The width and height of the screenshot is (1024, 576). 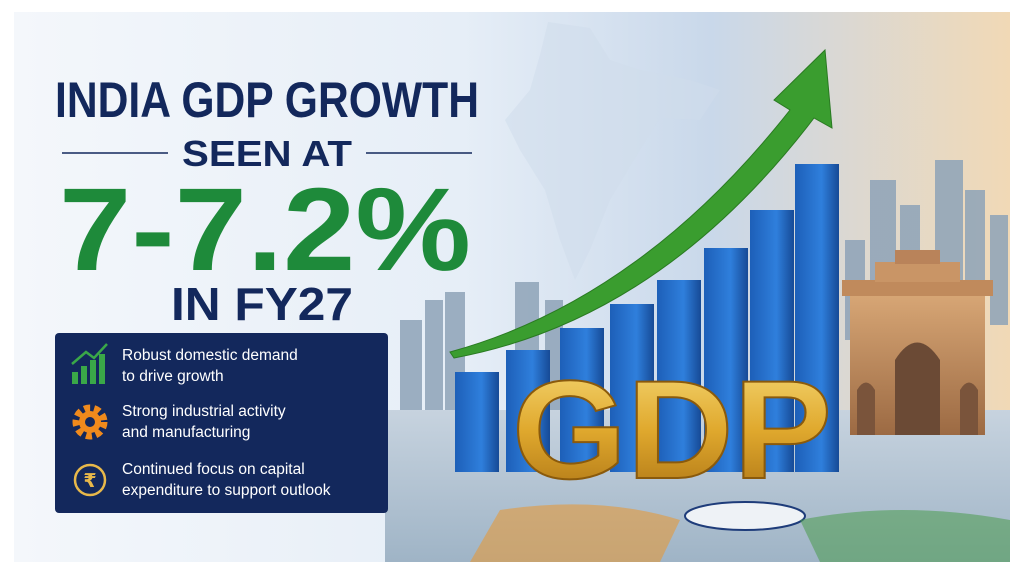 What do you see at coordinates (267, 100) in the screenshot?
I see `headline-line1: INDIA GDP GROWTH` at bounding box center [267, 100].